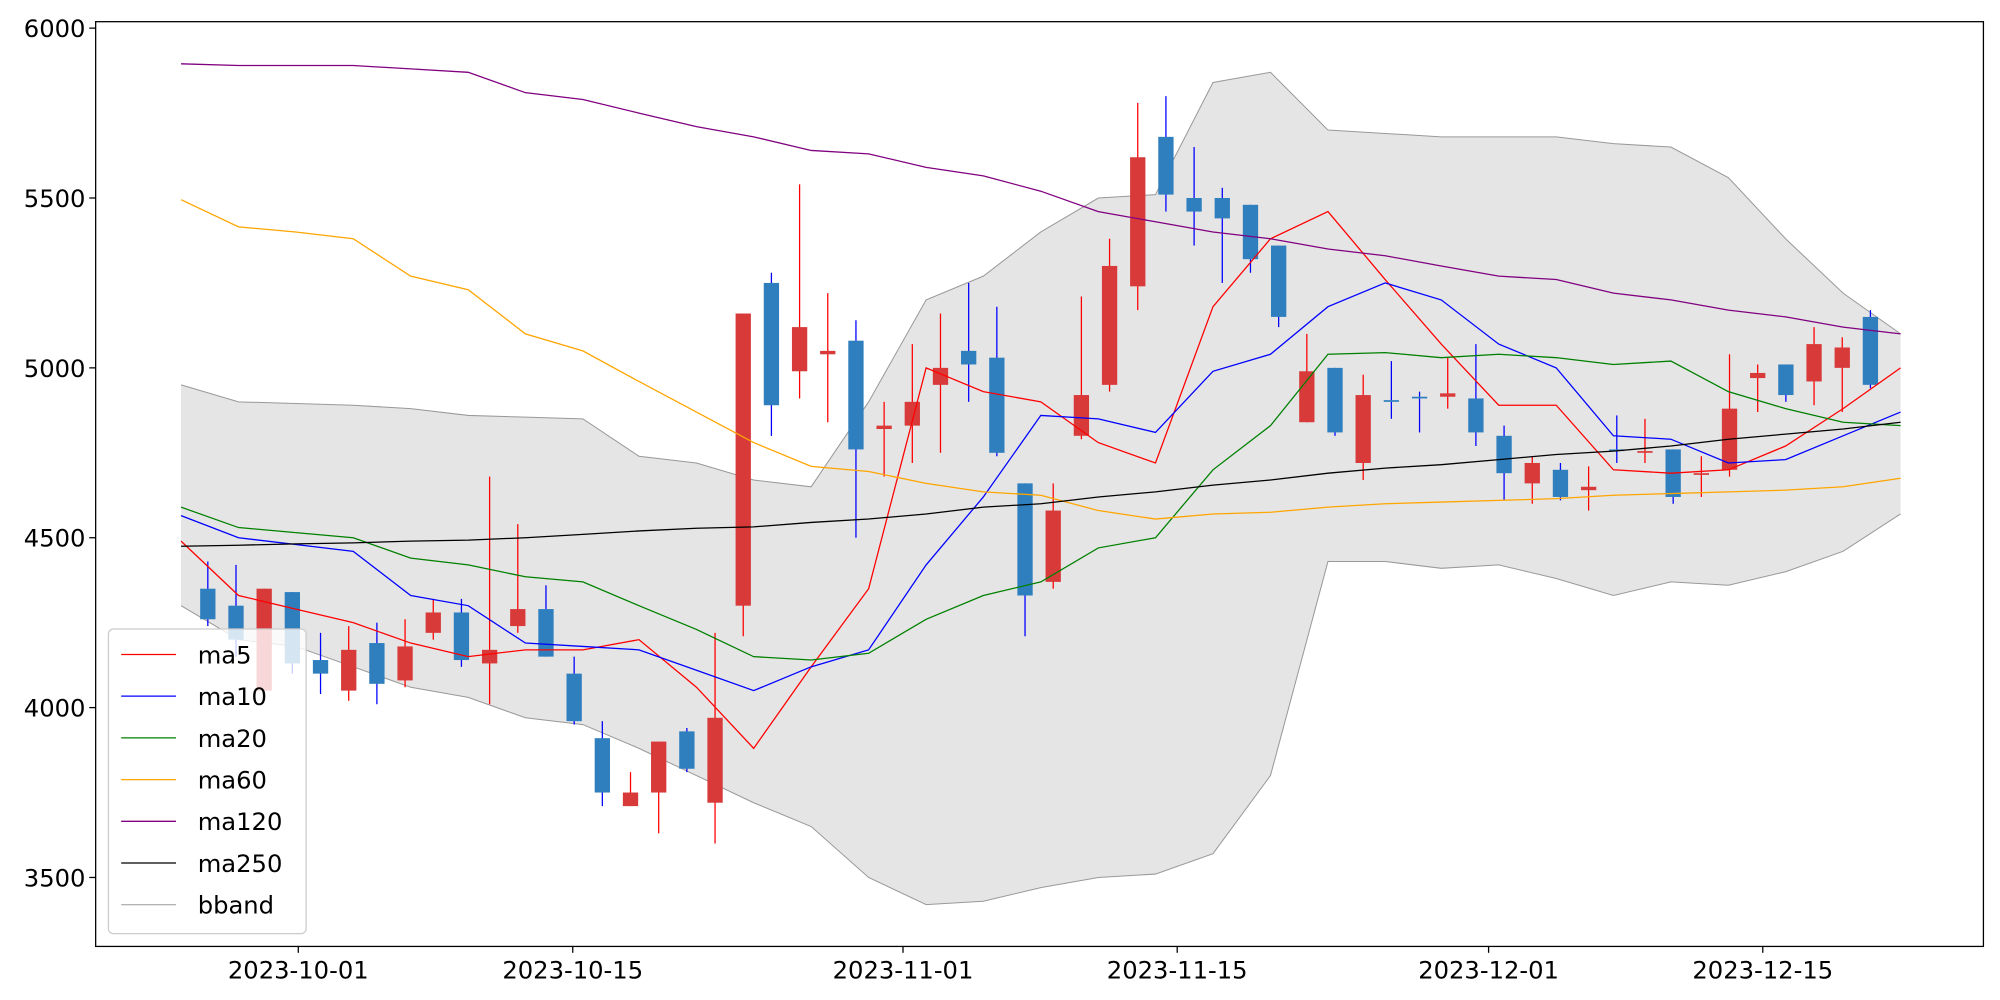  I want to click on y-tick-label: 3500, so click(55, 878).